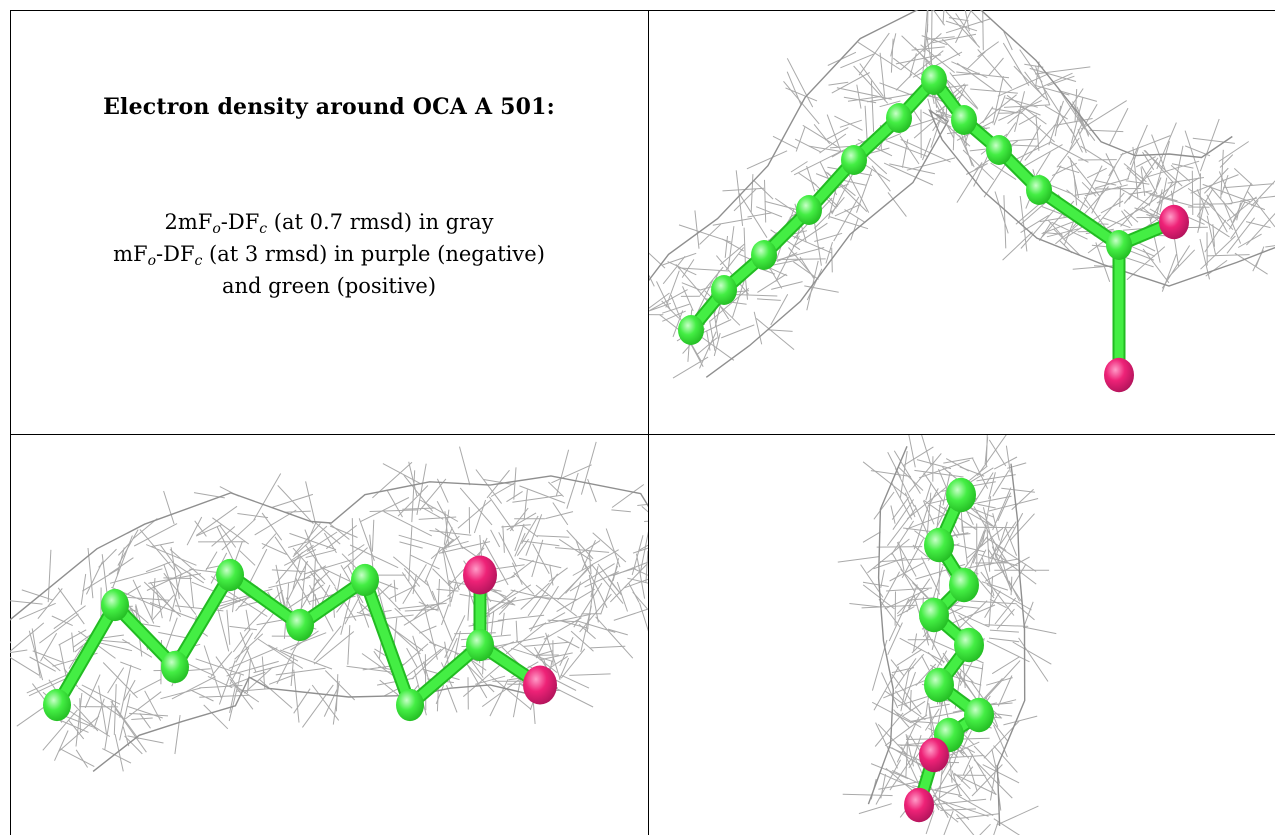  I want to click on mesh-edge-lower, so click(329, 548).